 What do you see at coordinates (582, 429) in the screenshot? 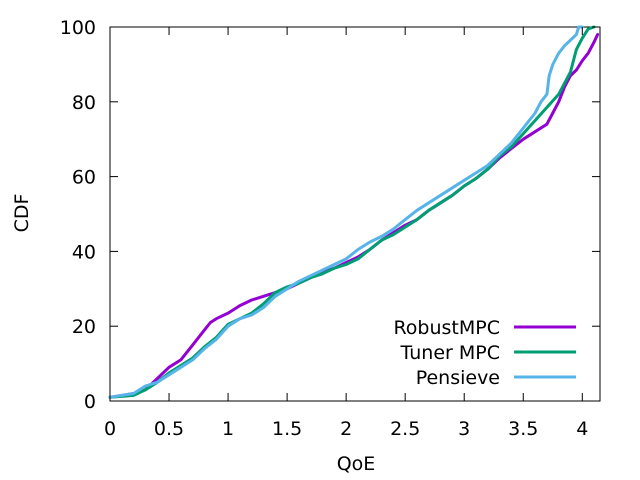
I see `x-tick-label: 4` at bounding box center [582, 429].